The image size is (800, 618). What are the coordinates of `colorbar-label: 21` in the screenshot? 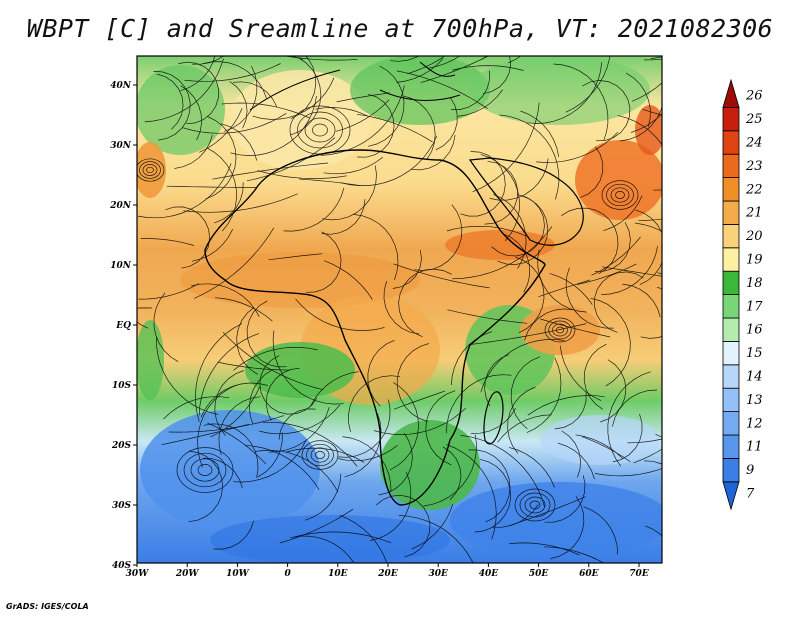 It's located at (754, 213).